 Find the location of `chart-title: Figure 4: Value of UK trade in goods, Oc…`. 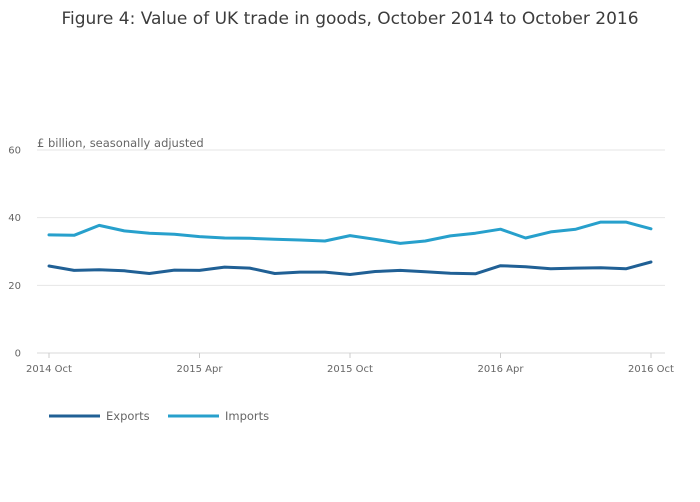

chart-title: Figure 4: Value of UK trade in goods, Oc… is located at coordinates (349, 19).